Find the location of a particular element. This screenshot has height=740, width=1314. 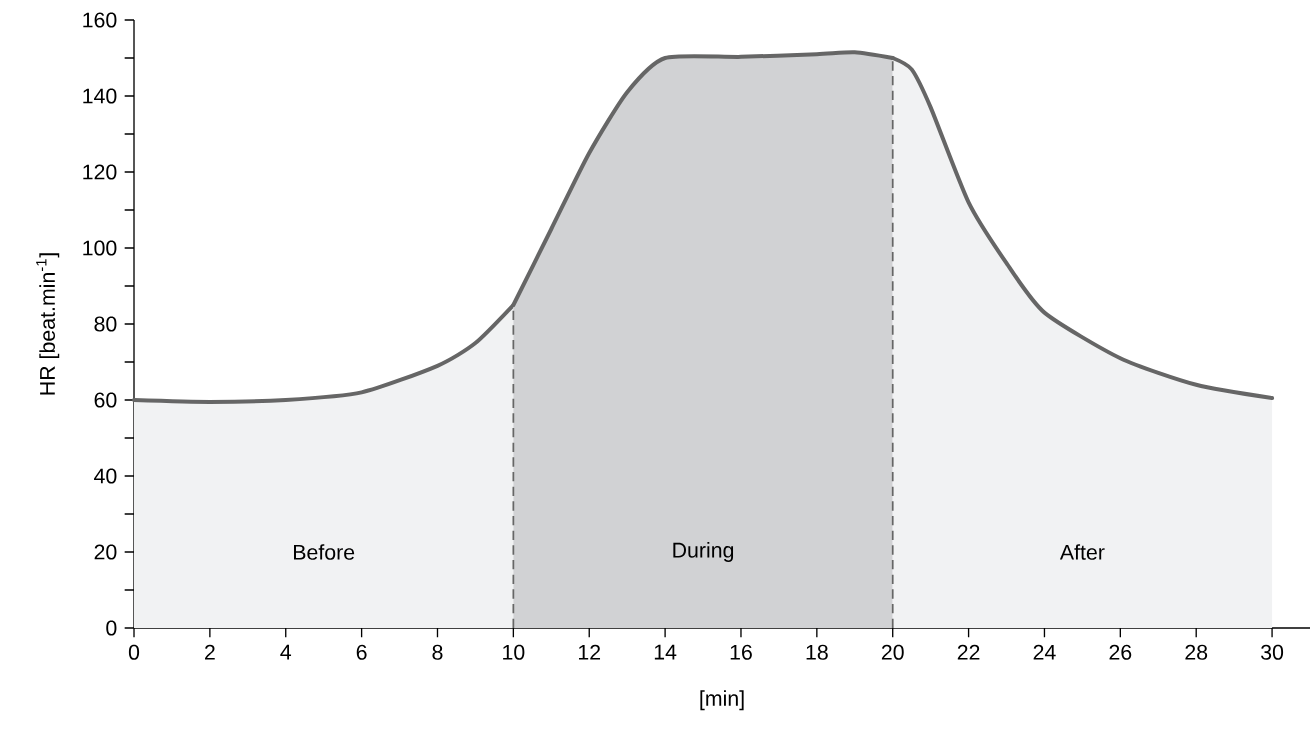

x-tick-label: 4 is located at coordinates (286, 652).